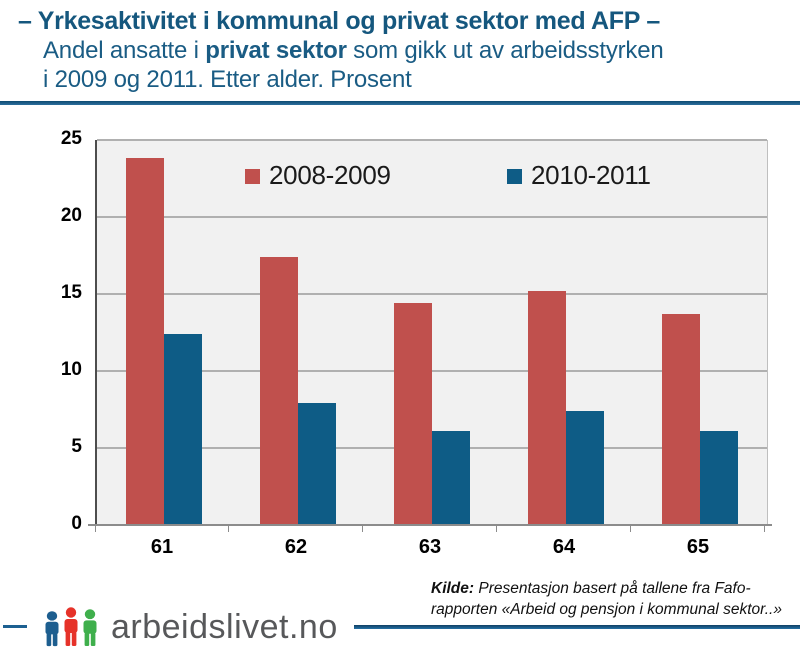 The width and height of the screenshot is (800, 648). I want to click on x-tick-label: 64, so click(564, 547).